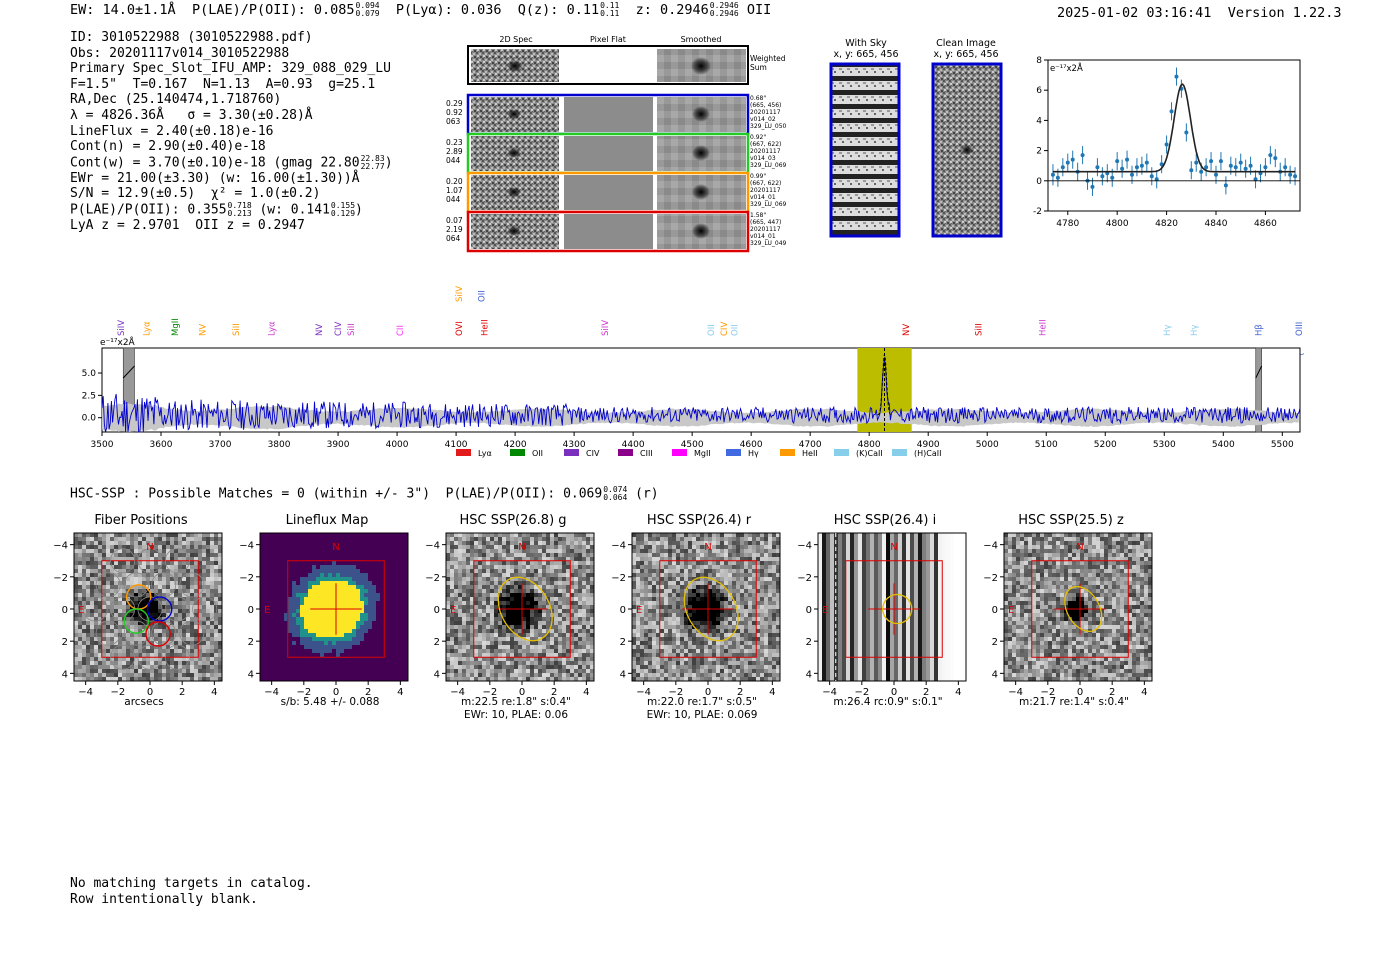 The width and height of the screenshot is (1400, 953). I want to click on fiber-circle, so click(150, 561).